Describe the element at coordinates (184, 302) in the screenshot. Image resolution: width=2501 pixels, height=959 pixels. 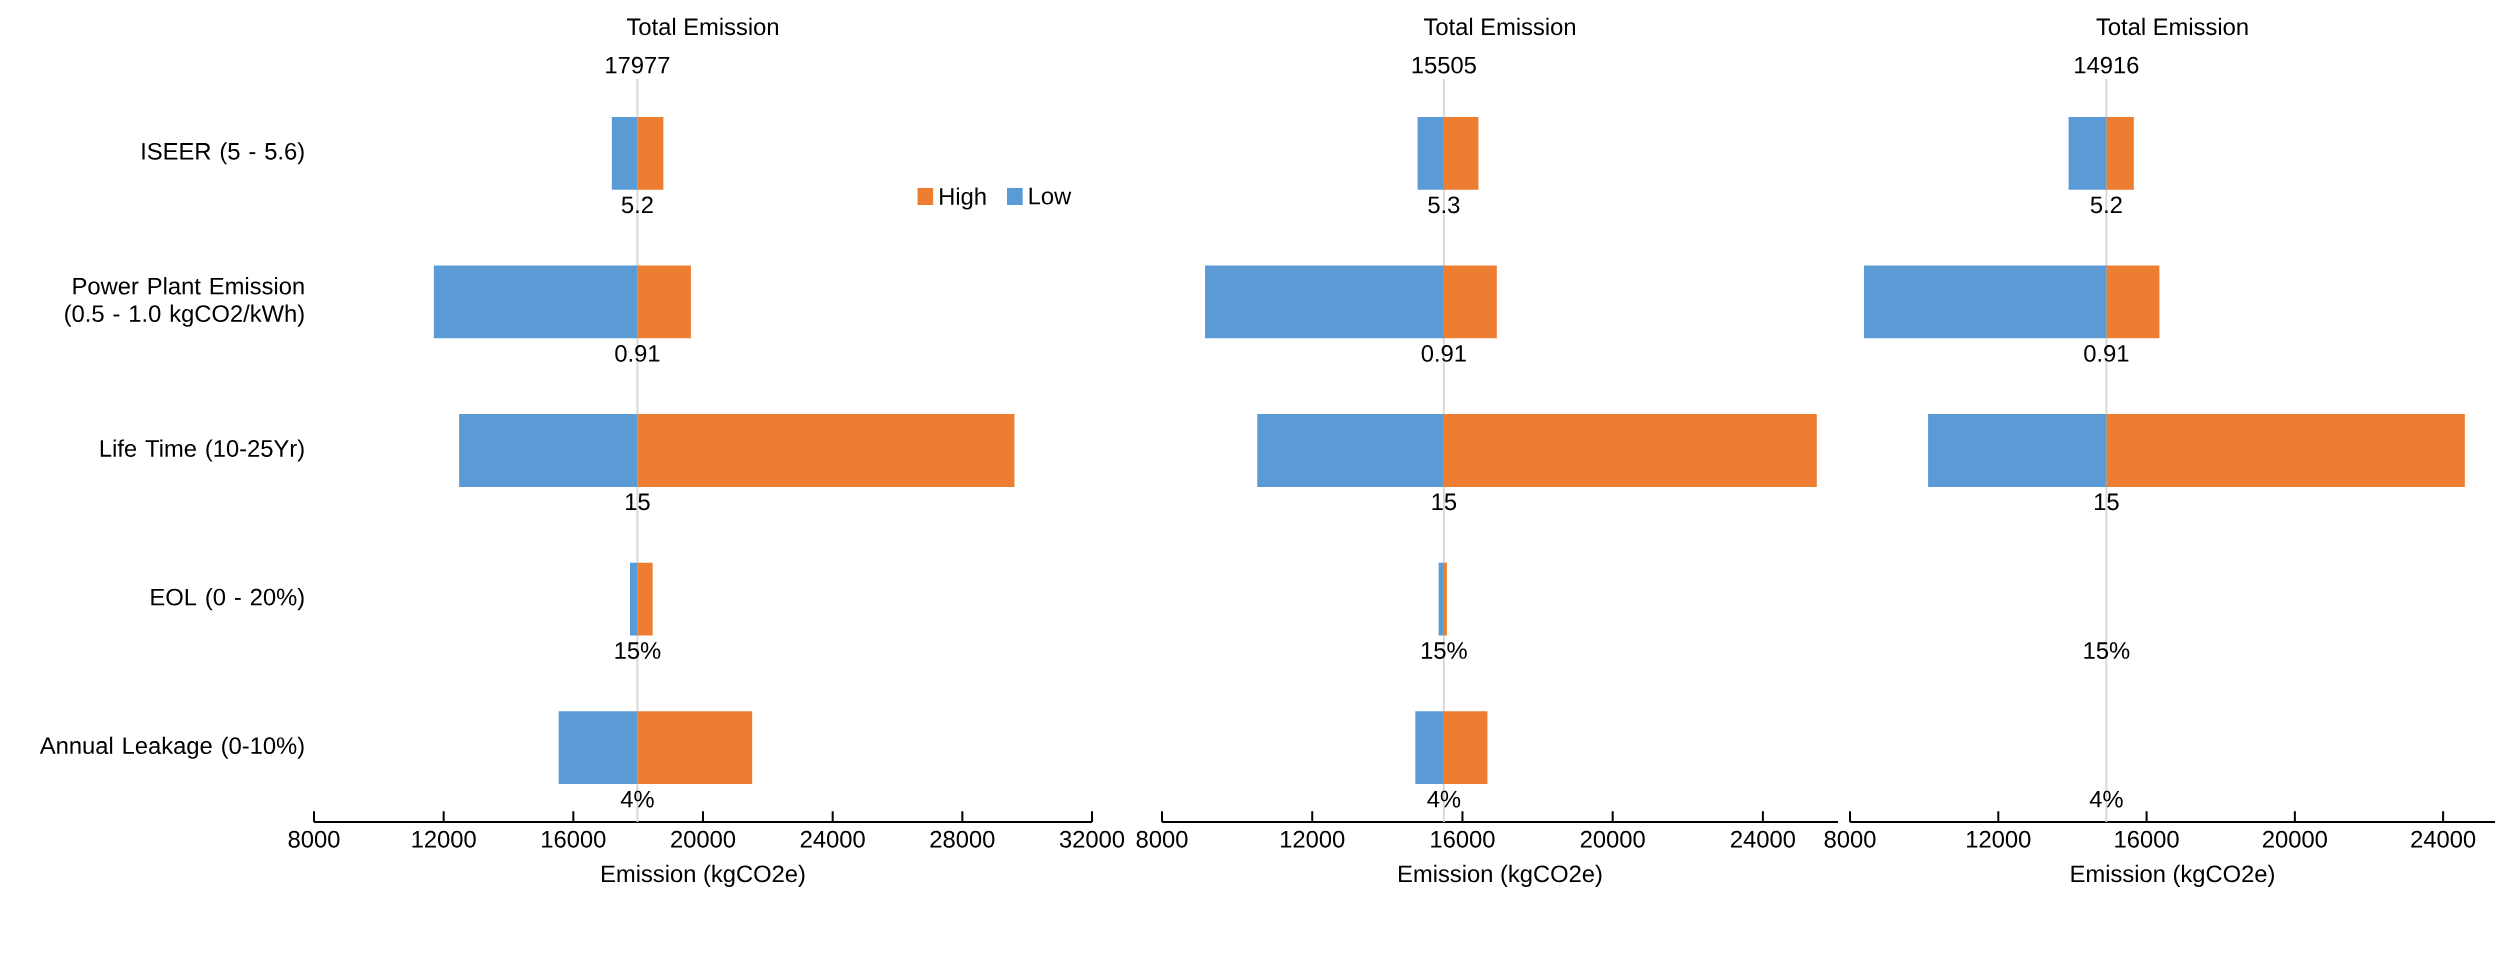
I see `y-tick-label: Power Plant Emission (0.5 - 1.0 kgCO2/kWh)` at that location.